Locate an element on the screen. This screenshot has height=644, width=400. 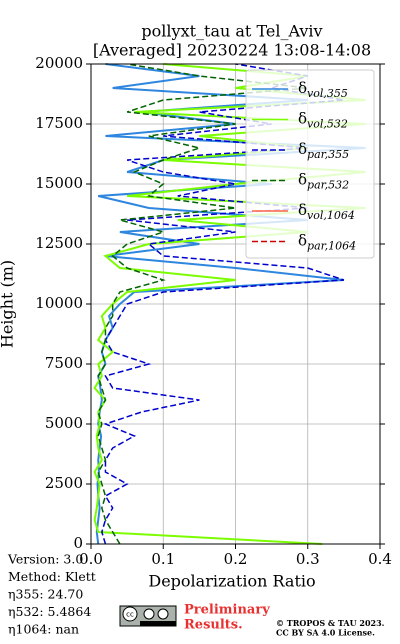
y-tick-label: 20000 is located at coordinates (59, 63).